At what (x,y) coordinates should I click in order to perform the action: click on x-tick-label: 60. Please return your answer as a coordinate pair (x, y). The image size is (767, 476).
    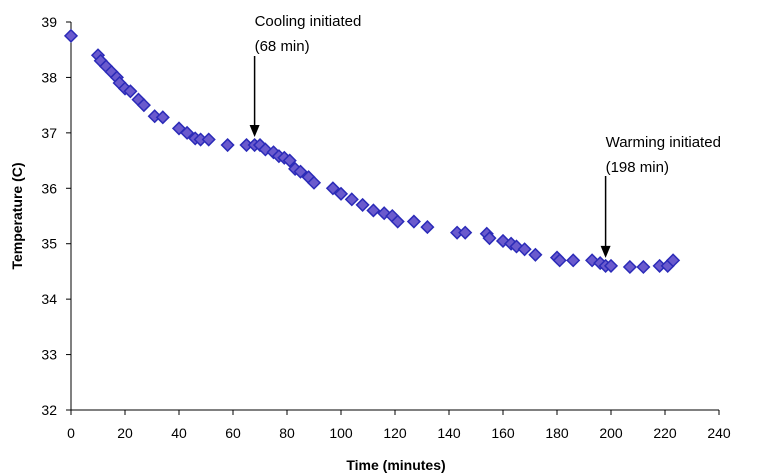
    Looking at the image, I should click on (233, 433).